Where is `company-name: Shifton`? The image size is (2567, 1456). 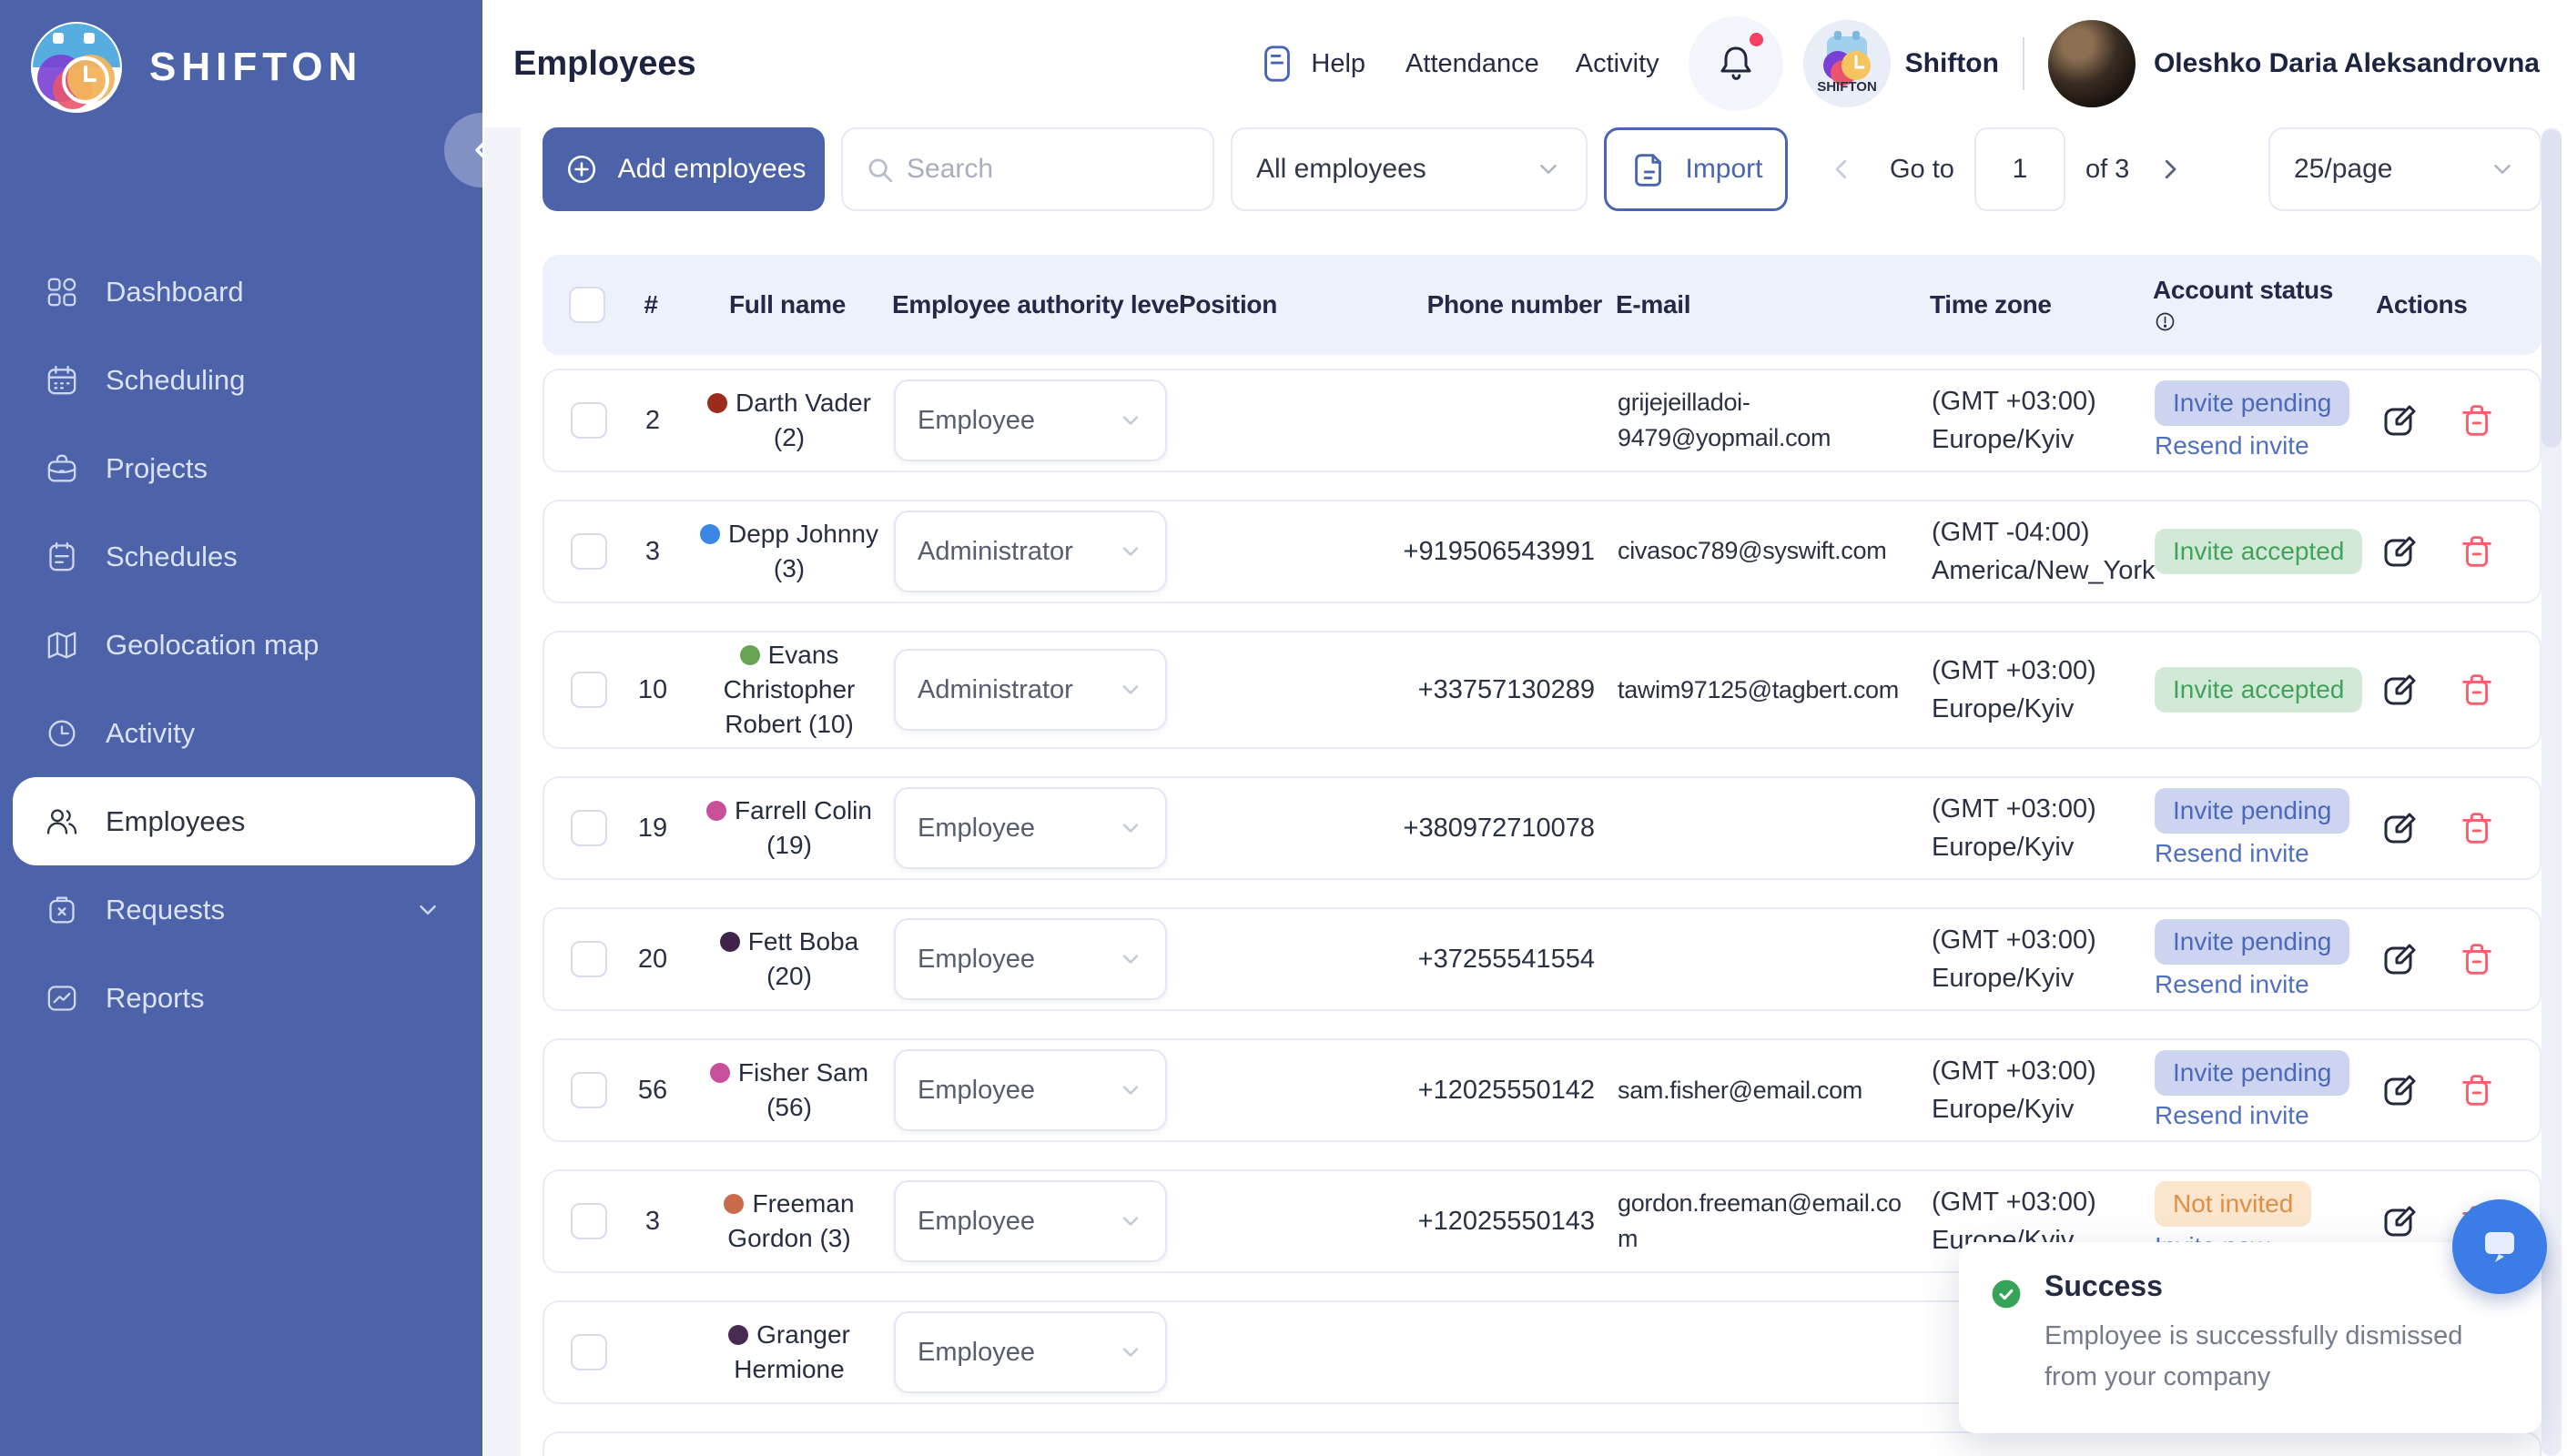 company-name: Shifton is located at coordinates (1952, 63).